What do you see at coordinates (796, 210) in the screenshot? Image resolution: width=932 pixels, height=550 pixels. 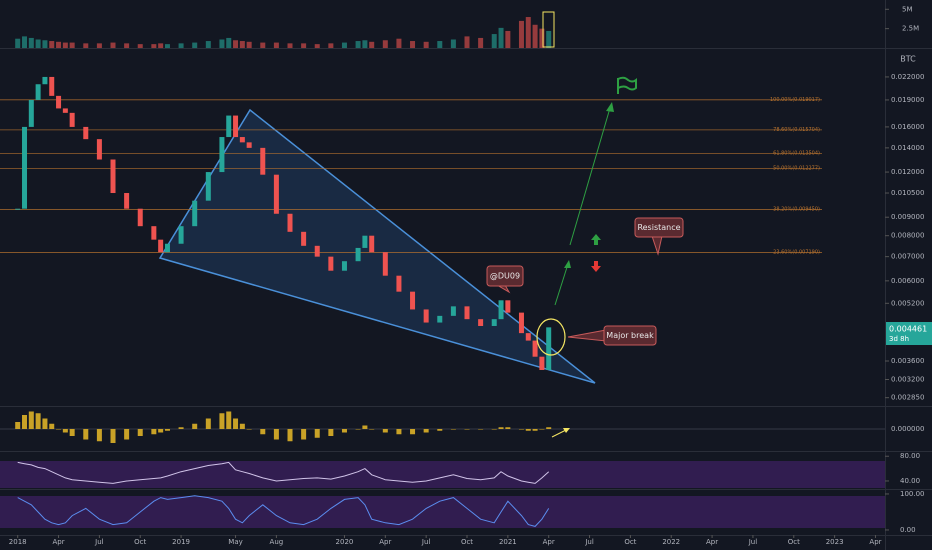 I see `fib-label: 38.20%(0.009450)` at bounding box center [796, 210].